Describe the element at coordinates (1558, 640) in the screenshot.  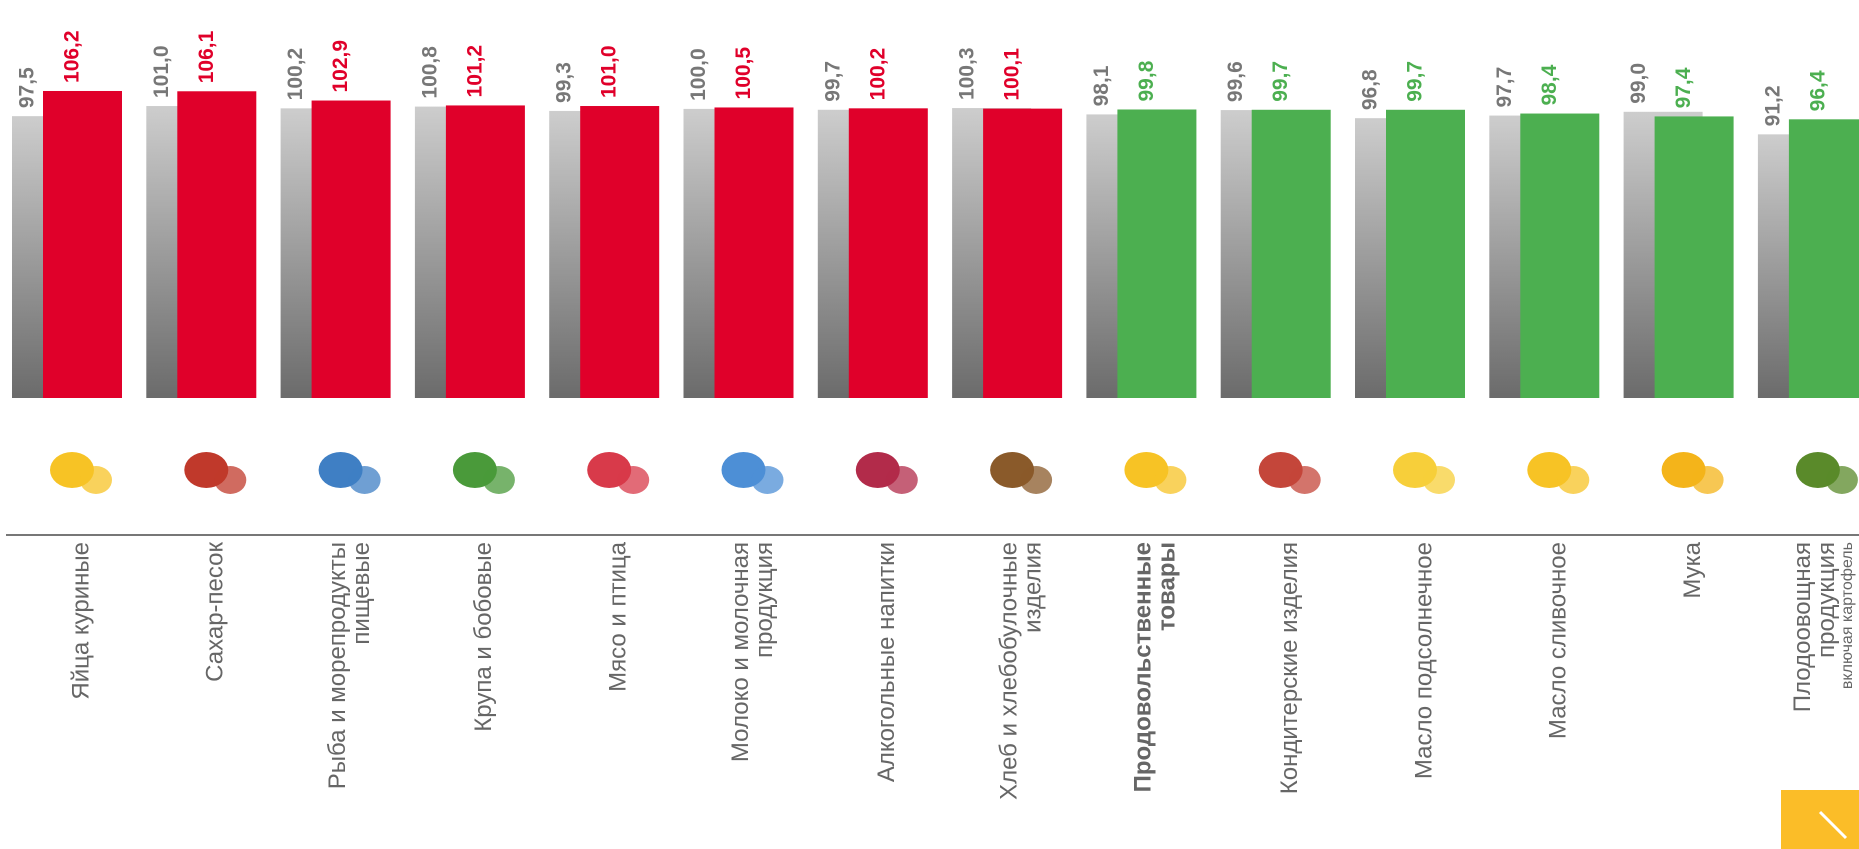
I see `category-label: Масло сливочное` at that location.